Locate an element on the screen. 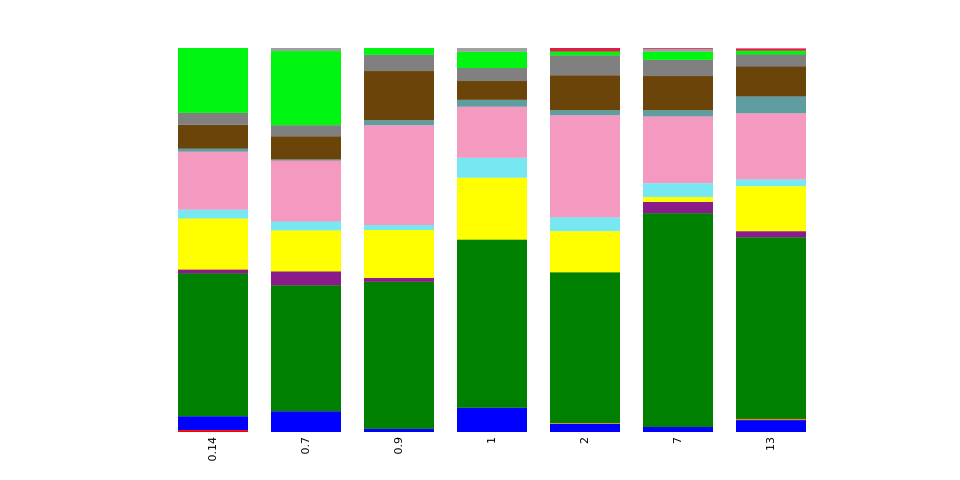  bar-segment-0.14-s5 is located at coordinates (213, 244).